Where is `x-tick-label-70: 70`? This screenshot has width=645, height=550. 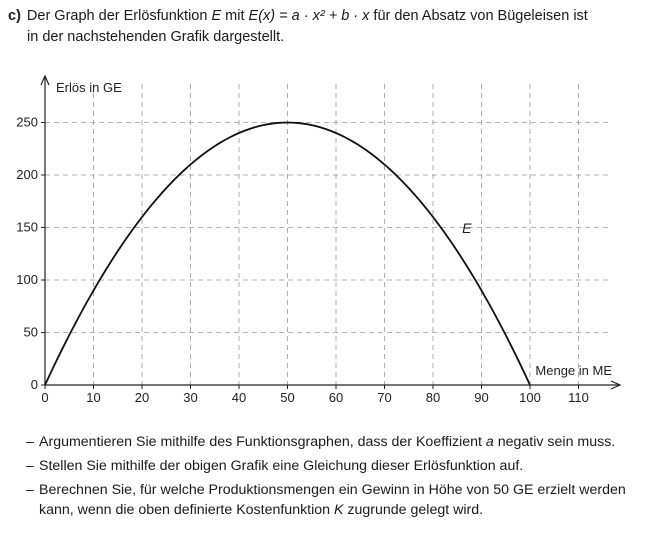
x-tick-label-70: 70 is located at coordinates (384, 397).